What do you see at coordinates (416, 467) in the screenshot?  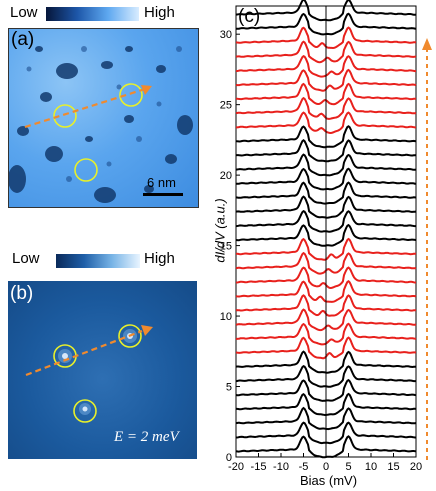 I see `x-tick-label: 20` at bounding box center [416, 467].